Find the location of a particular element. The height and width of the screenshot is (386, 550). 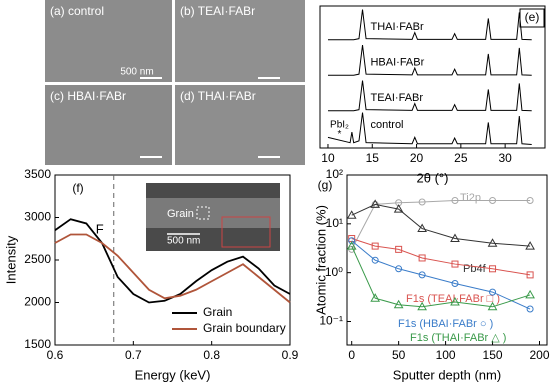

image-label: (d) THAI·FABr is located at coordinates (218, 96).